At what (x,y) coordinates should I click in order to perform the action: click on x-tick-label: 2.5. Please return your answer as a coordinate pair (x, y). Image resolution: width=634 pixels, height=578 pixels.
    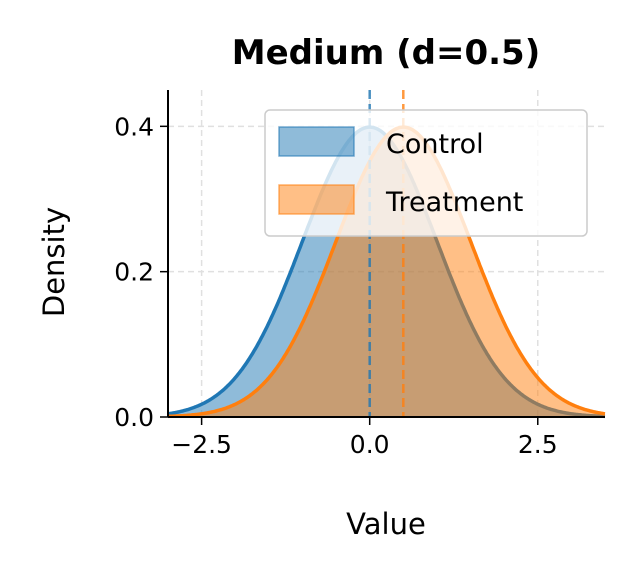
    Looking at the image, I should click on (538, 444).